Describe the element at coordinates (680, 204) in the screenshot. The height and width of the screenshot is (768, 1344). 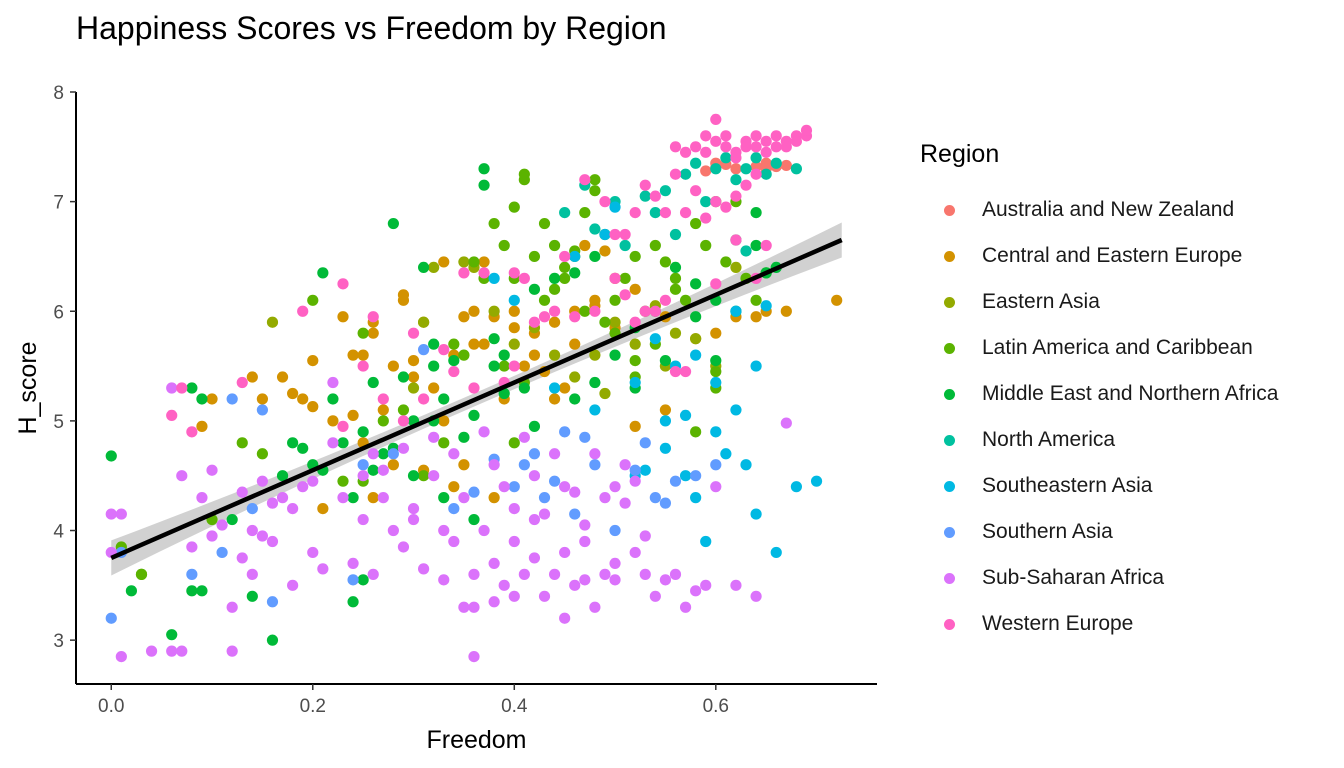
I see `series-north-america` at that location.